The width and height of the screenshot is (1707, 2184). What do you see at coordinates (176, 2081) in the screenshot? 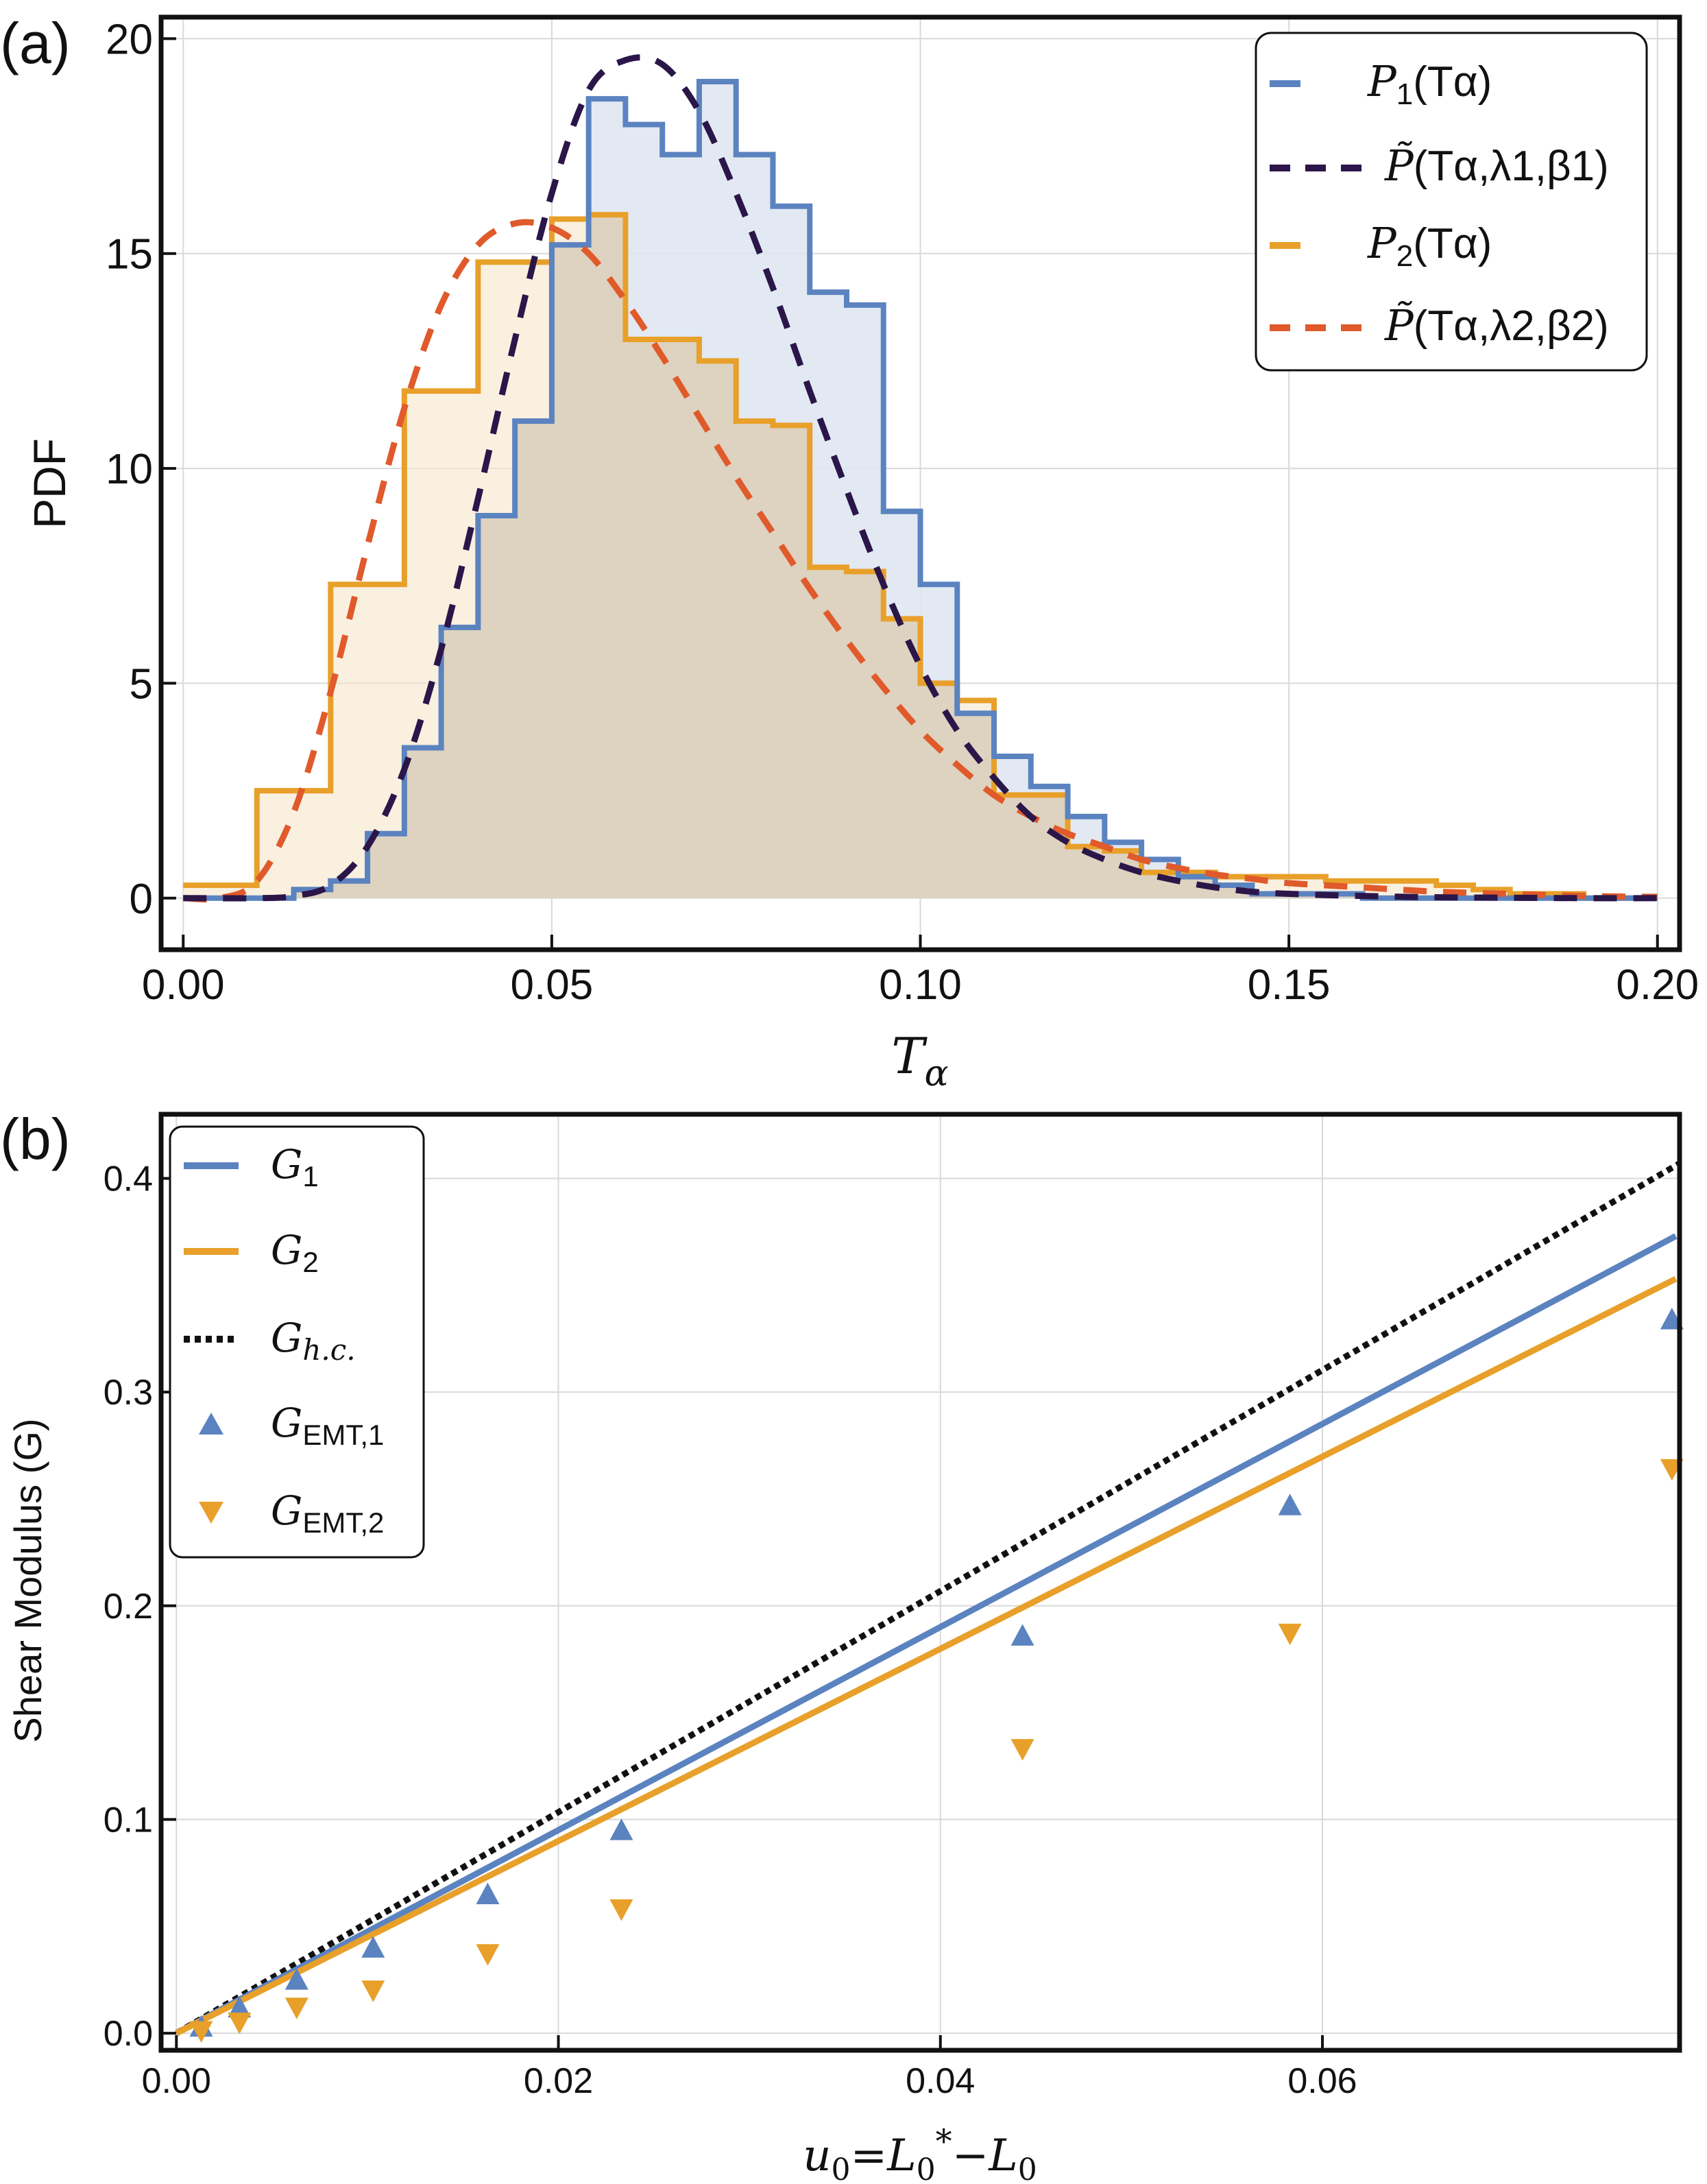
I see `b-xtick-label-0: 0.00` at bounding box center [176, 2081].